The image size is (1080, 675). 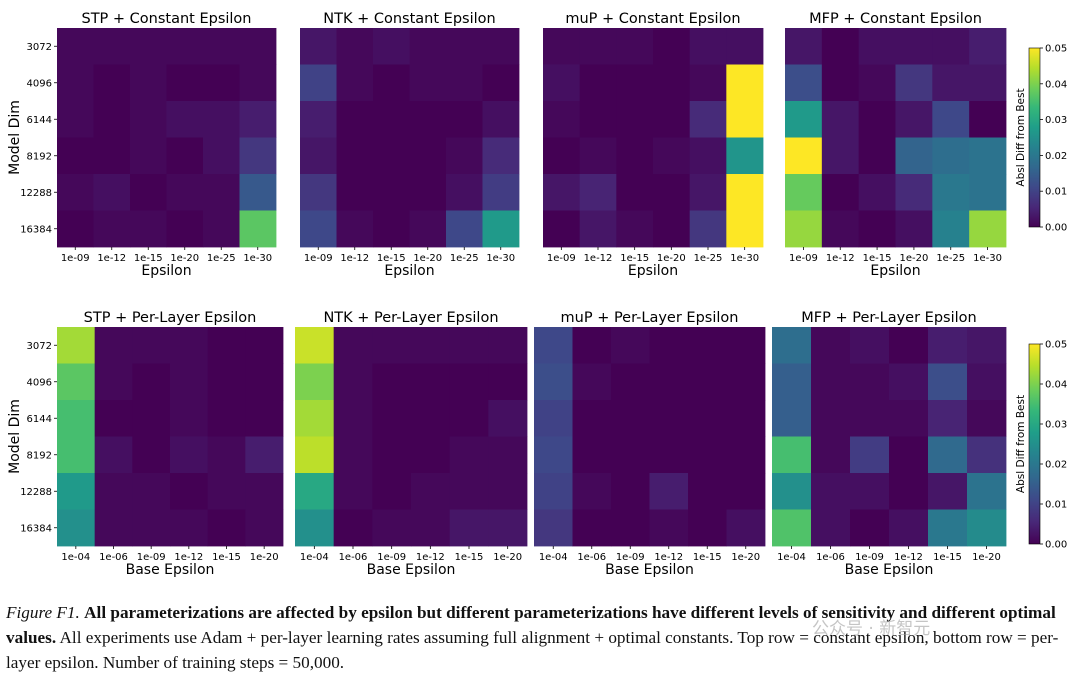 I want to click on x-axis-label: Base Epsilon, so click(x=649, y=570).